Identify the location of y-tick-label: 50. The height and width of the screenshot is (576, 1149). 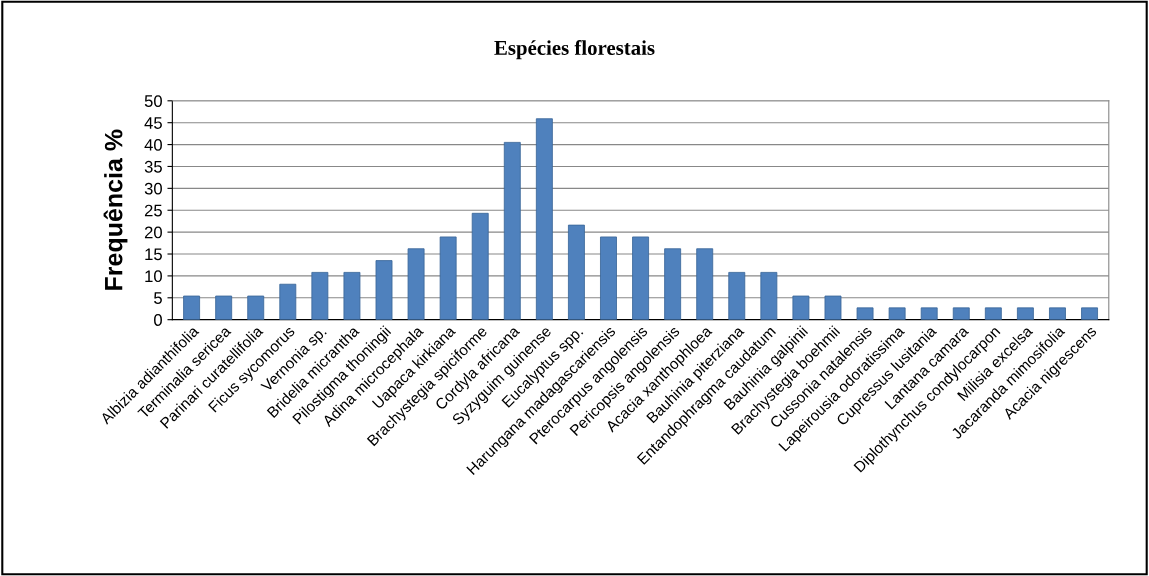
(153, 101).